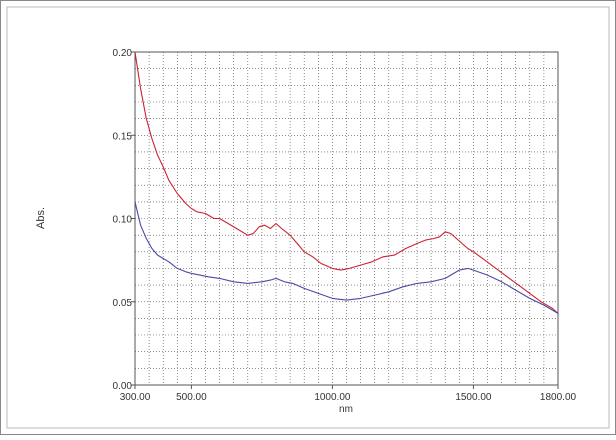 The width and height of the screenshot is (616, 440). I want to click on x-tick-label: 1000.00, so click(332, 397).